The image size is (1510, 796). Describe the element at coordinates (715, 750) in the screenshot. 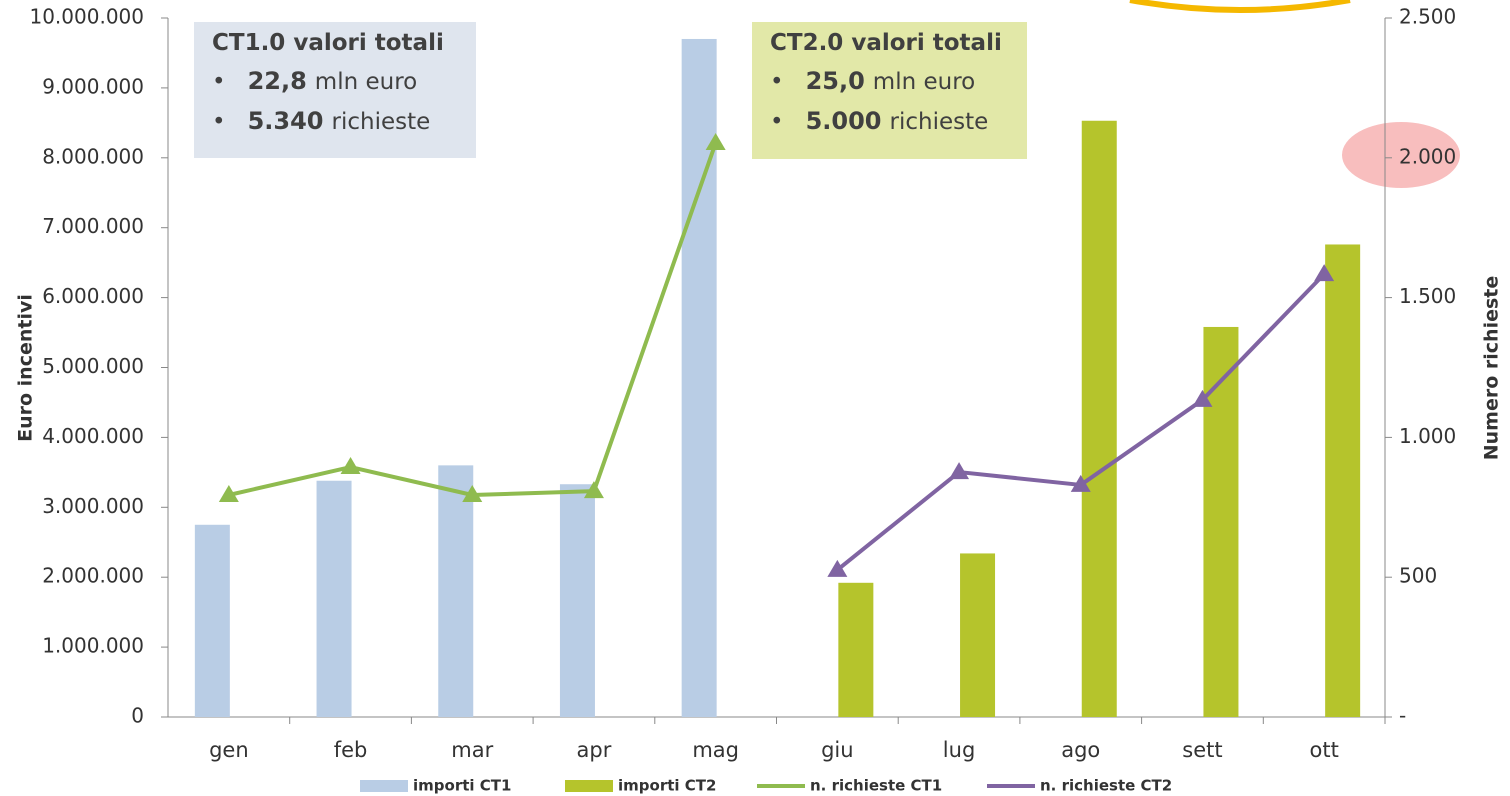

I see `x-tick-label: mag` at that location.